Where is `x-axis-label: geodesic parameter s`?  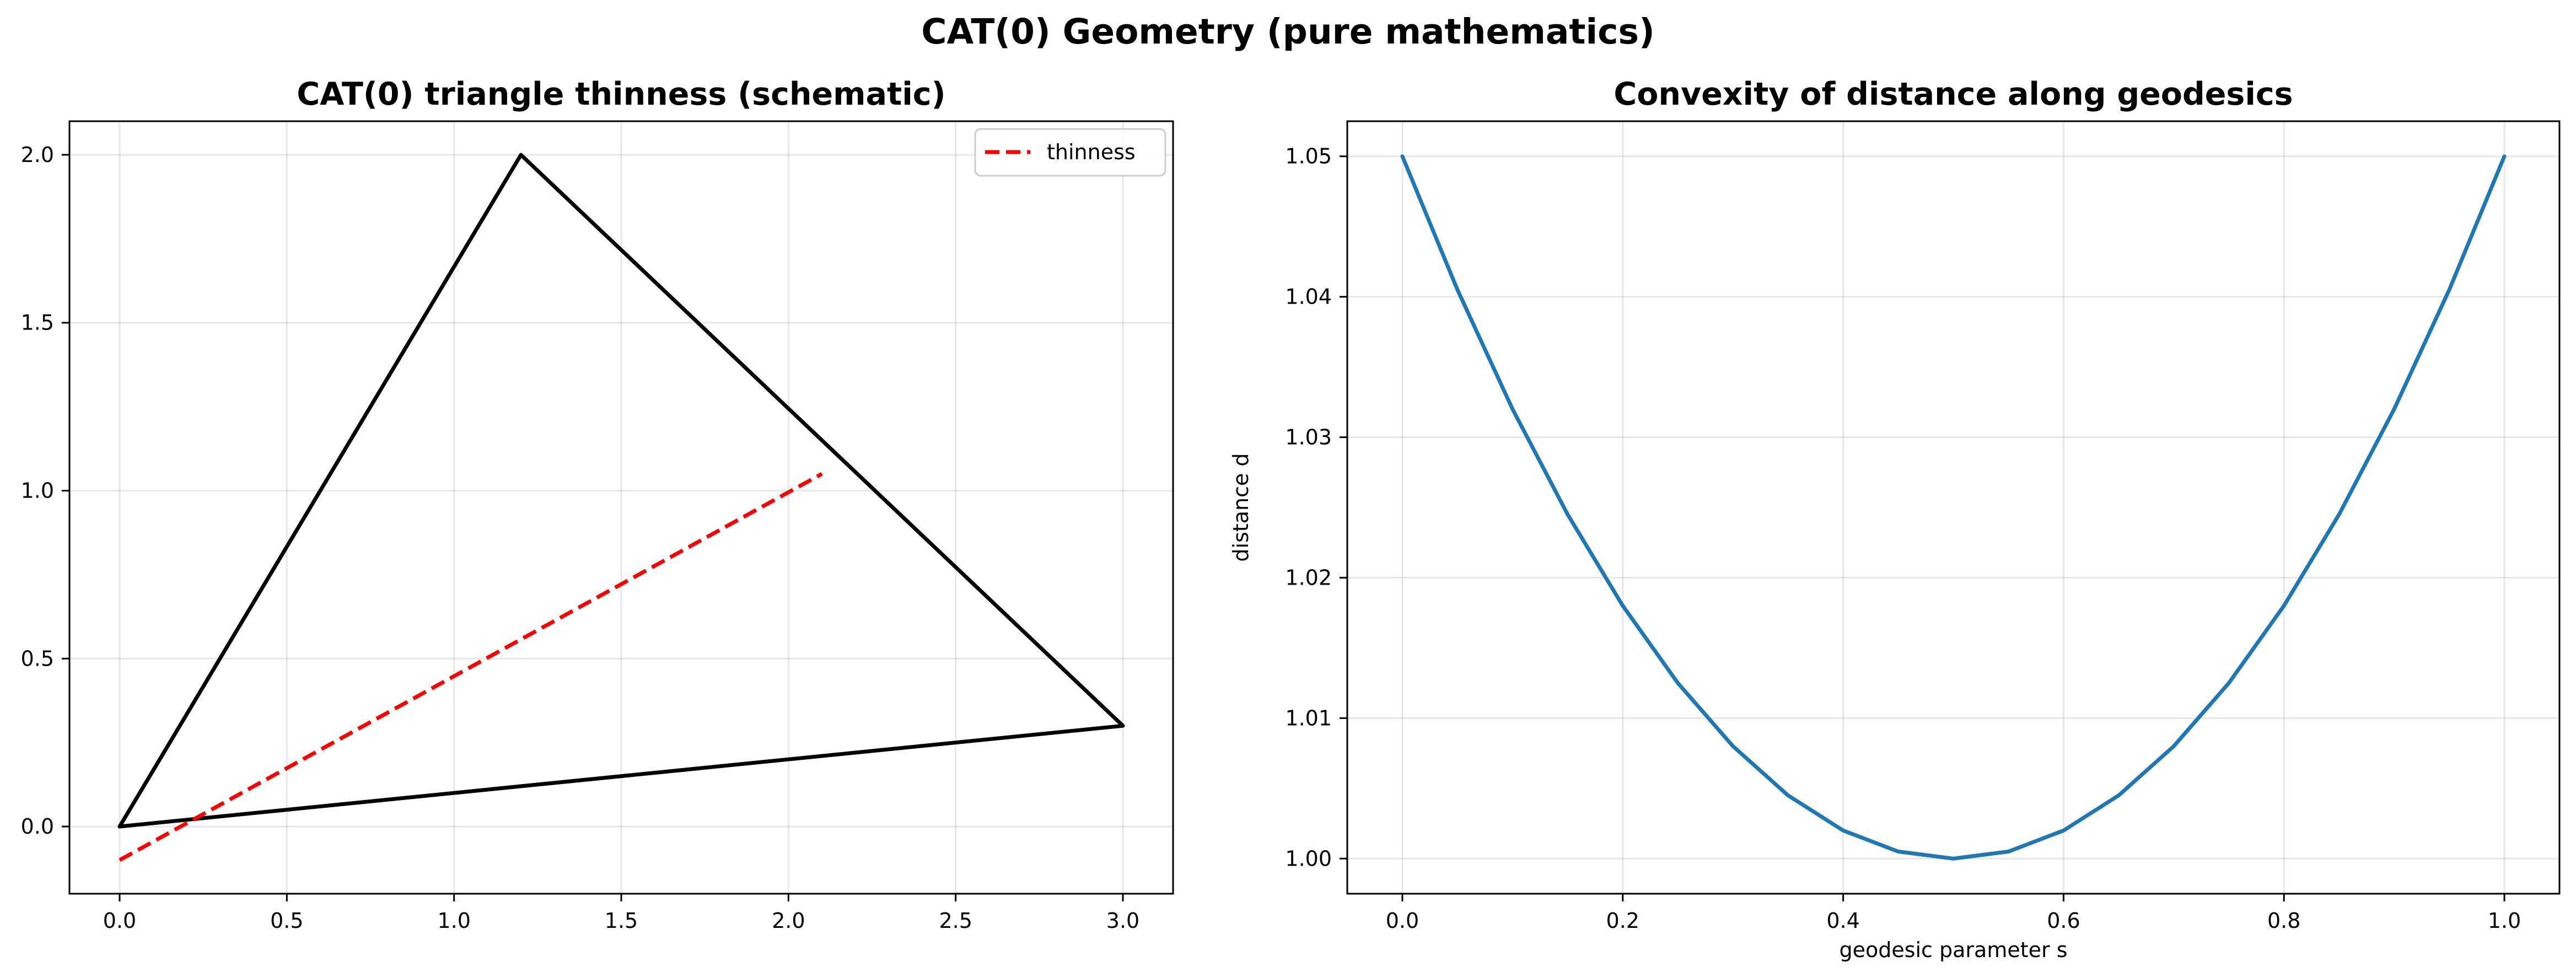 x-axis-label: geodesic parameter s is located at coordinates (1953, 950).